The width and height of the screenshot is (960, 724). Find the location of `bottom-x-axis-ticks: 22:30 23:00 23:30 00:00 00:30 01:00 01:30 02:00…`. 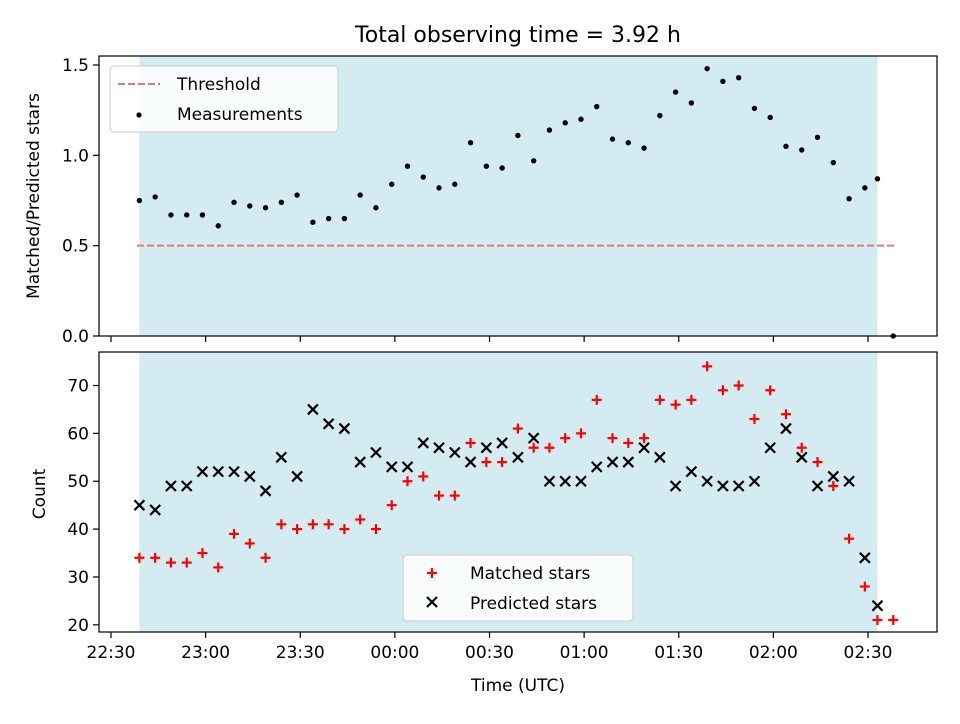

bottom-x-axis-ticks: 22:30 23:00 23:30 00:00 00:30 01:00 01:30 02:00… is located at coordinates (490, 647).